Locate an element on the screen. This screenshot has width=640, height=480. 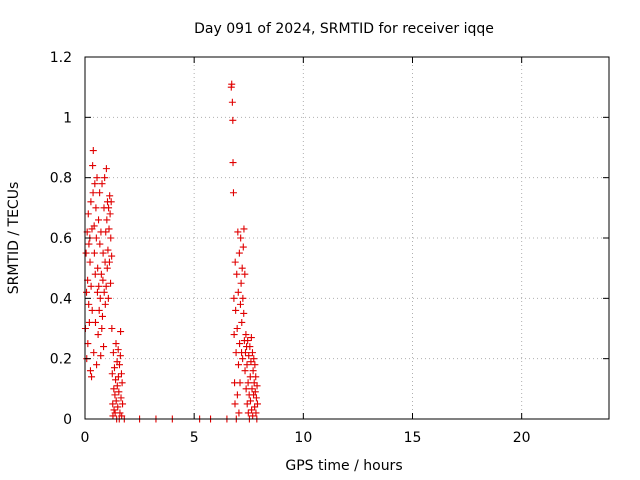
y-tick-label: 0.6 is located at coordinates (61, 239).